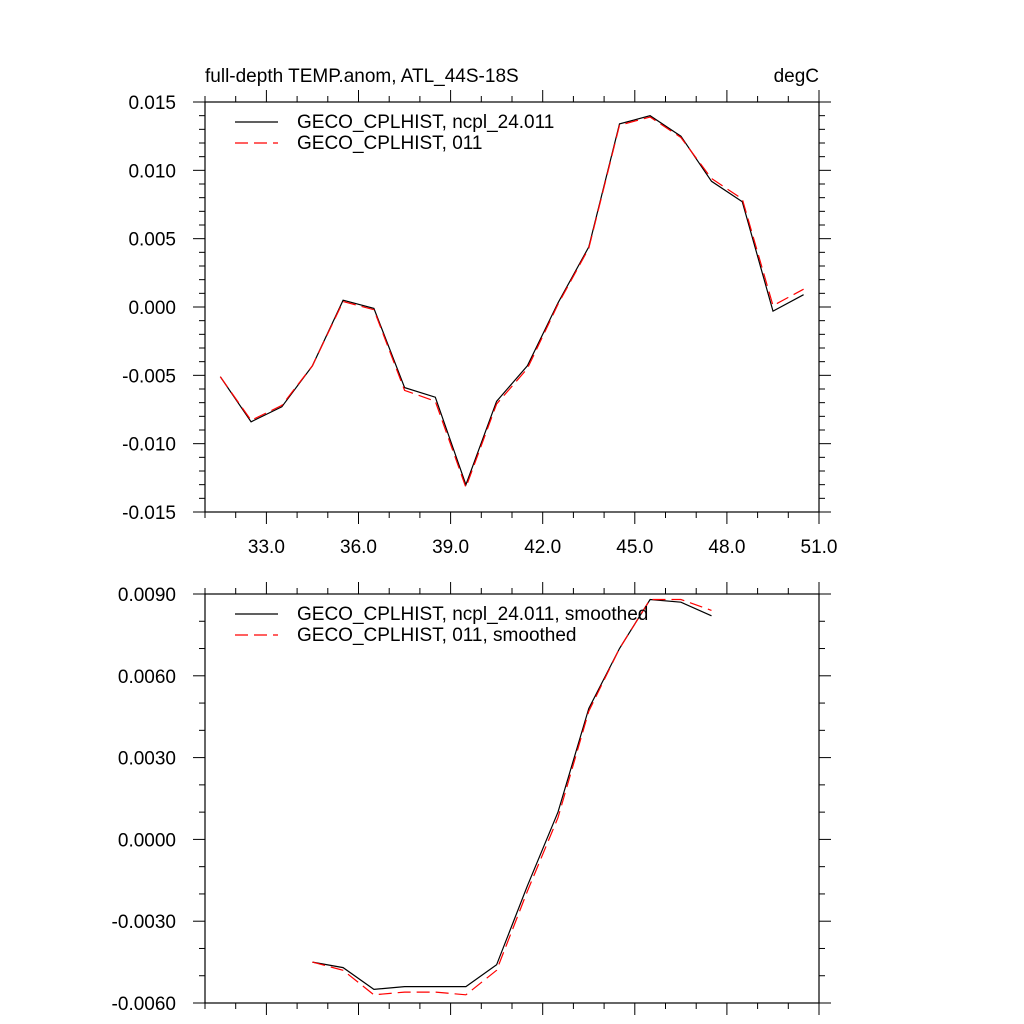 The width and height of the screenshot is (1024, 1024). Describe the element at coordinates (152, 240) in the screenshot. I see `y-tick-label: 0.005` at that location.